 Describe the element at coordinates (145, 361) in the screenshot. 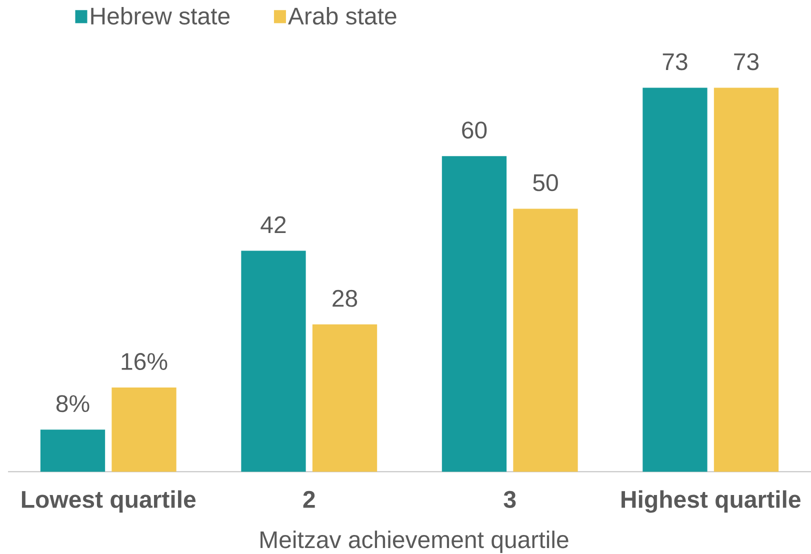

I see `data-label: 16%` at that location.